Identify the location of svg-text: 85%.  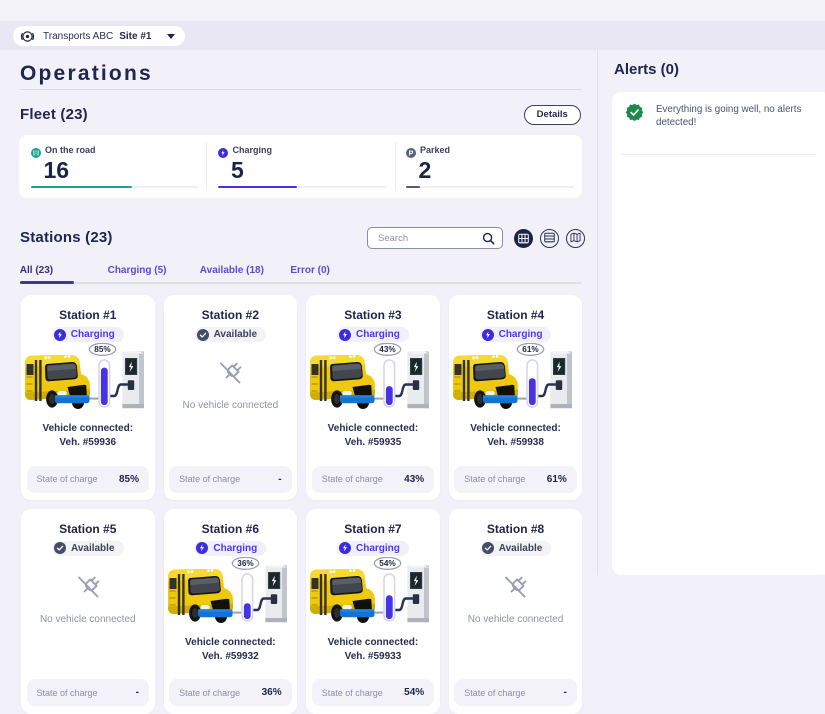
(102, 349).